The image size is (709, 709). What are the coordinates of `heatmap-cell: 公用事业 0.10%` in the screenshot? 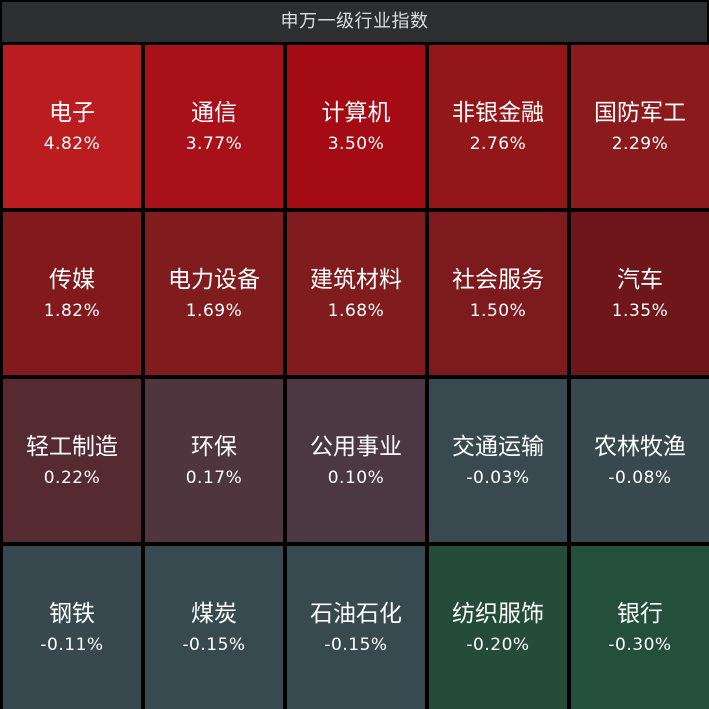 It's located at (356, 460).